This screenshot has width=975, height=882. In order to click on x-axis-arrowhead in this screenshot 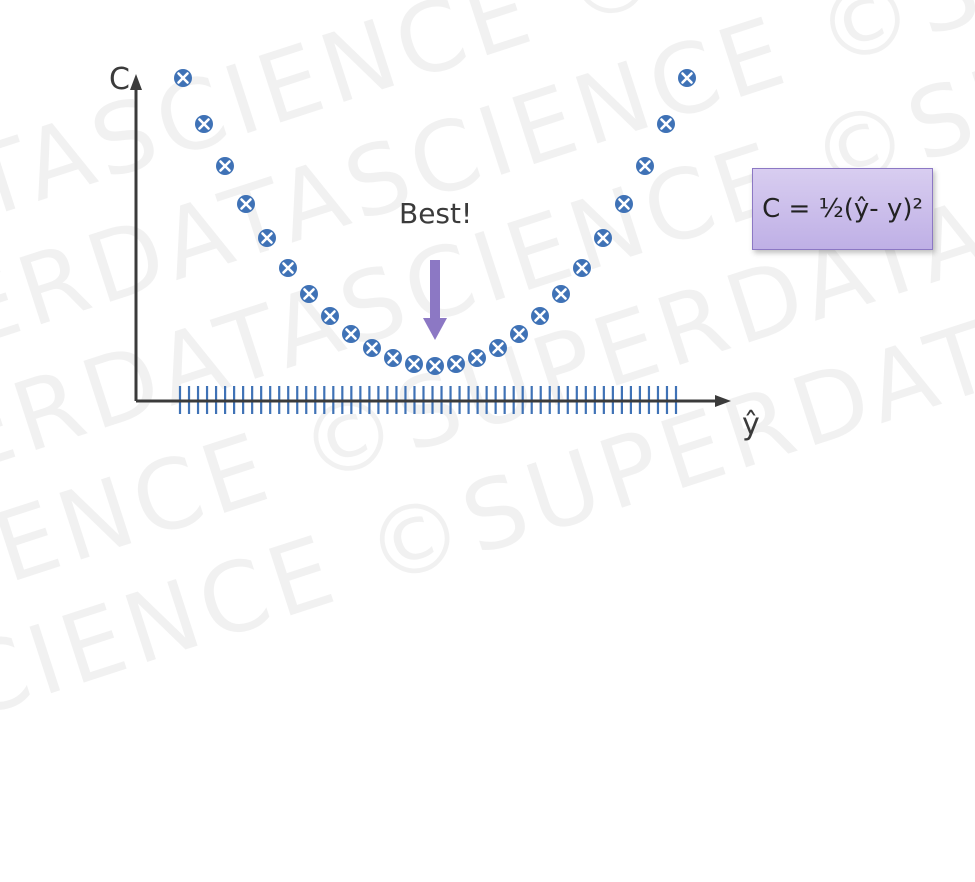, I will do `click(723, 401)`.